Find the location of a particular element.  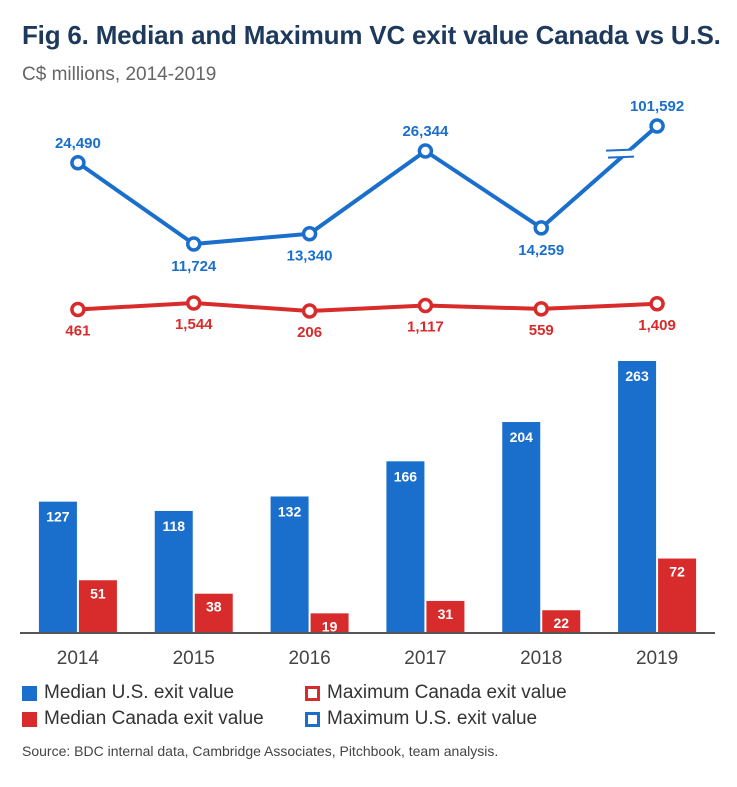

label-max-us-2014: 24,490 is located at coordinates (78, 143).